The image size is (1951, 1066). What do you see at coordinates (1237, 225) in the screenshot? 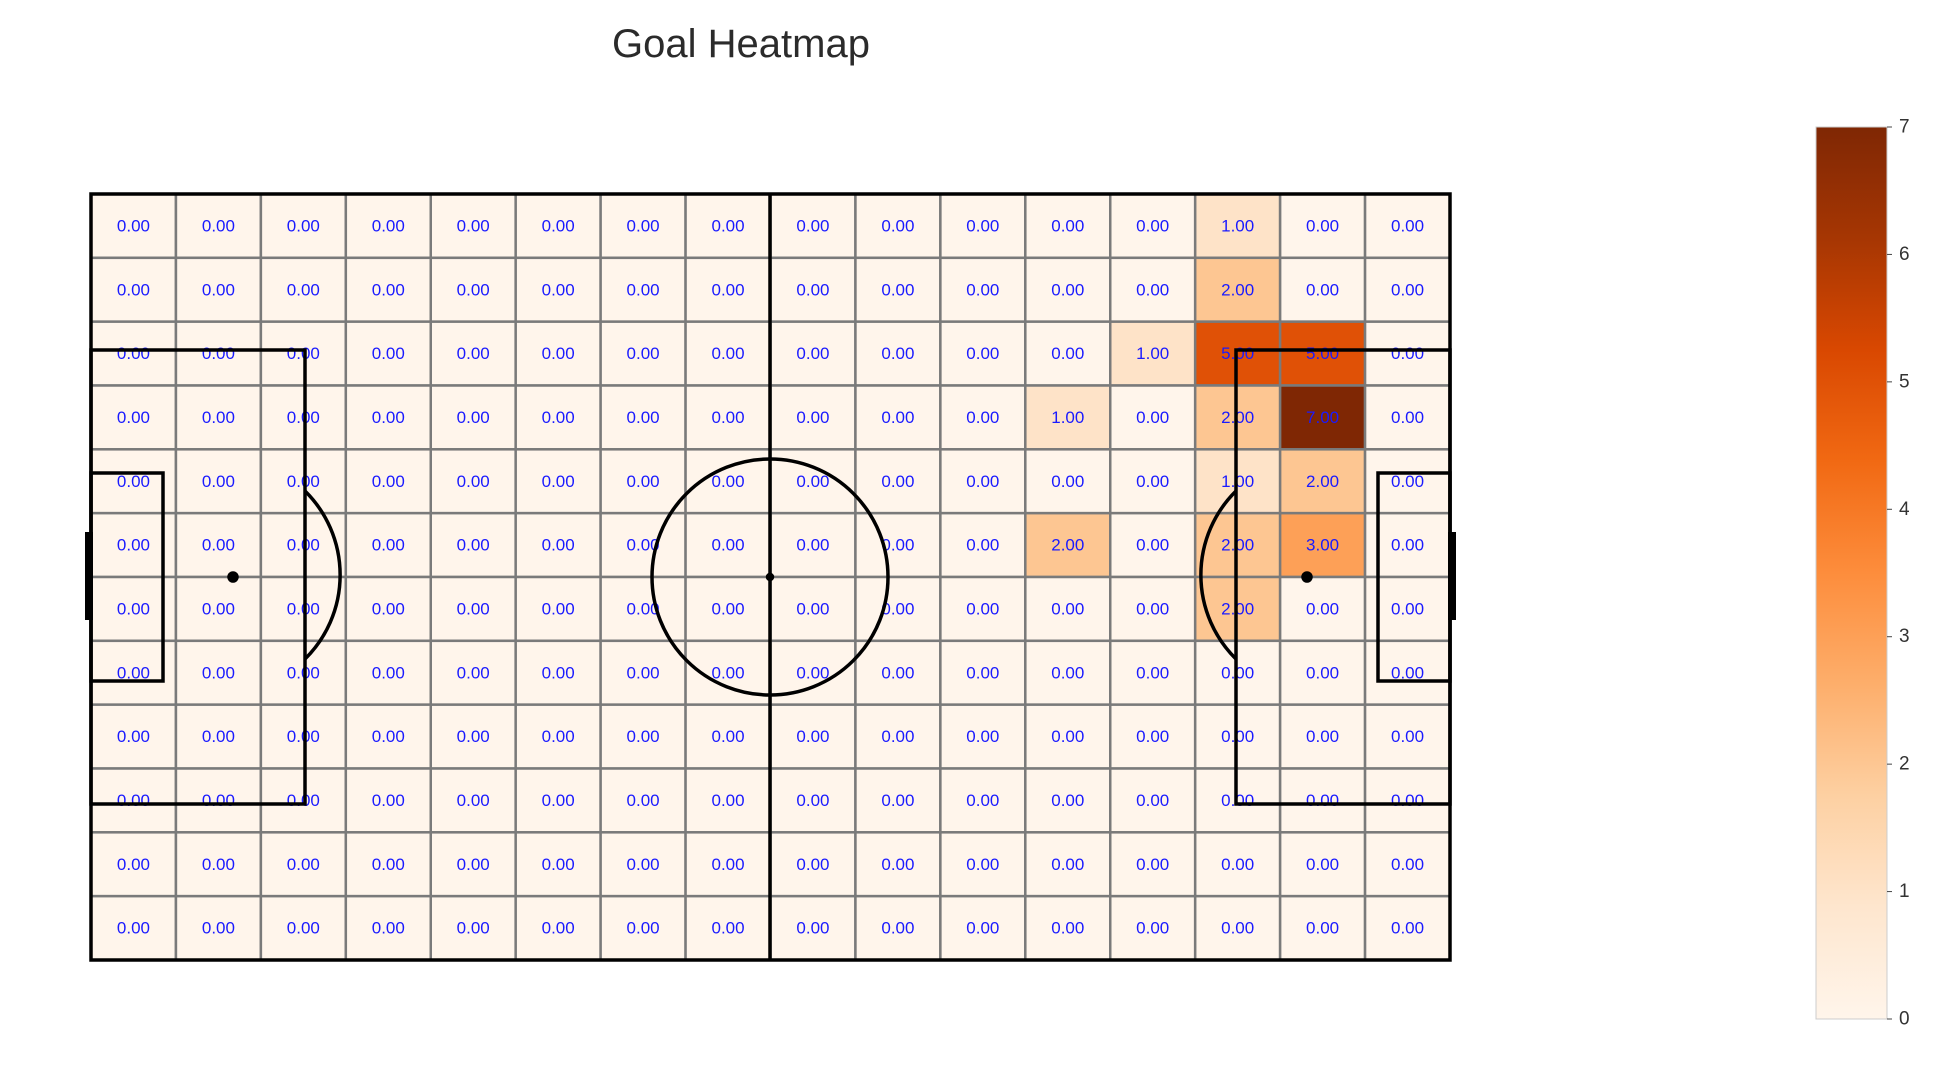
I see `cell-value-label: 1.00` at bounding box center [1237, 225].